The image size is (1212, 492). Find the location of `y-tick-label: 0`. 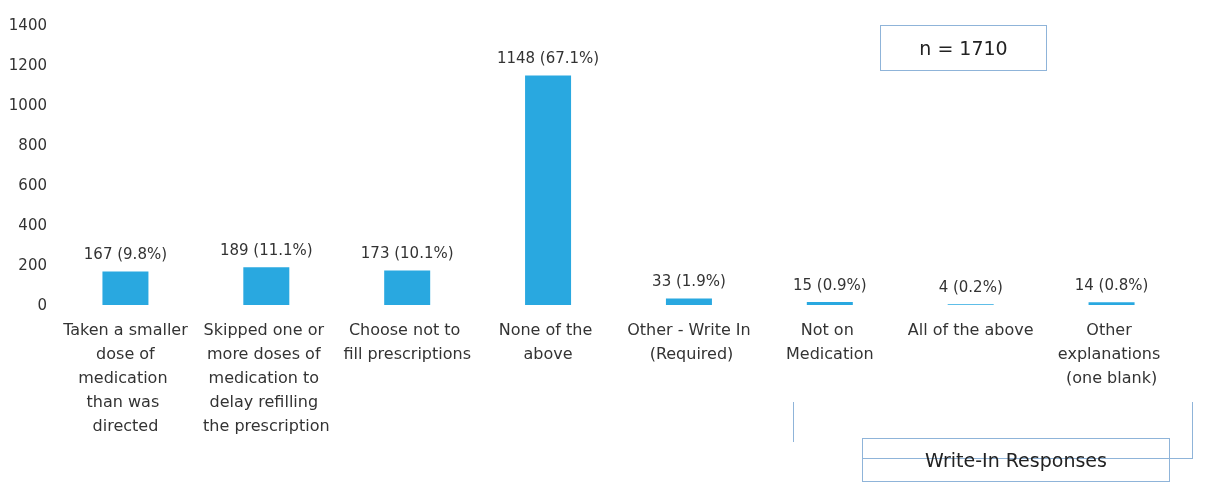

y-tick-label: 0 is located at coordinates (42, 305).